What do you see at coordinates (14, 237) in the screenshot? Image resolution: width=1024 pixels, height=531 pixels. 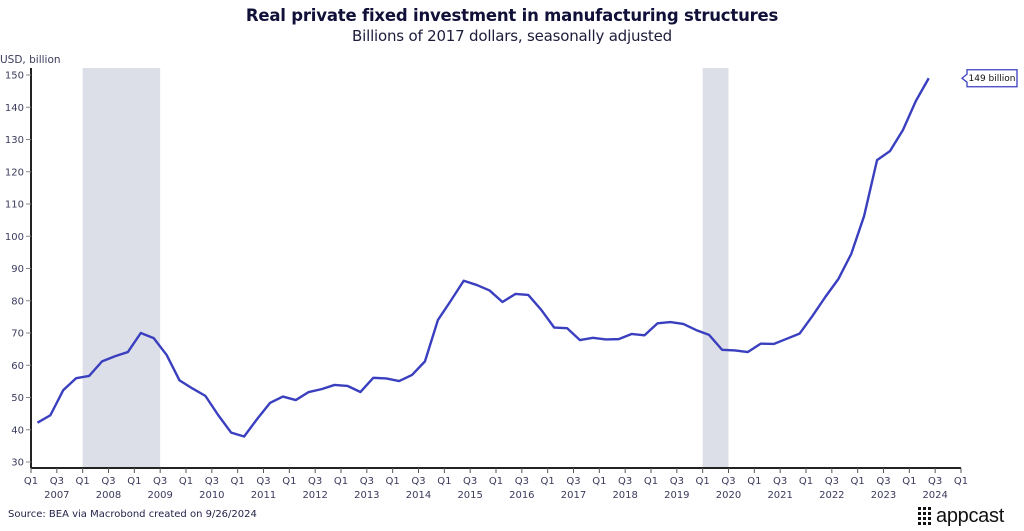 I see `y-tick-label: 100` at bounding box center [14, 237].